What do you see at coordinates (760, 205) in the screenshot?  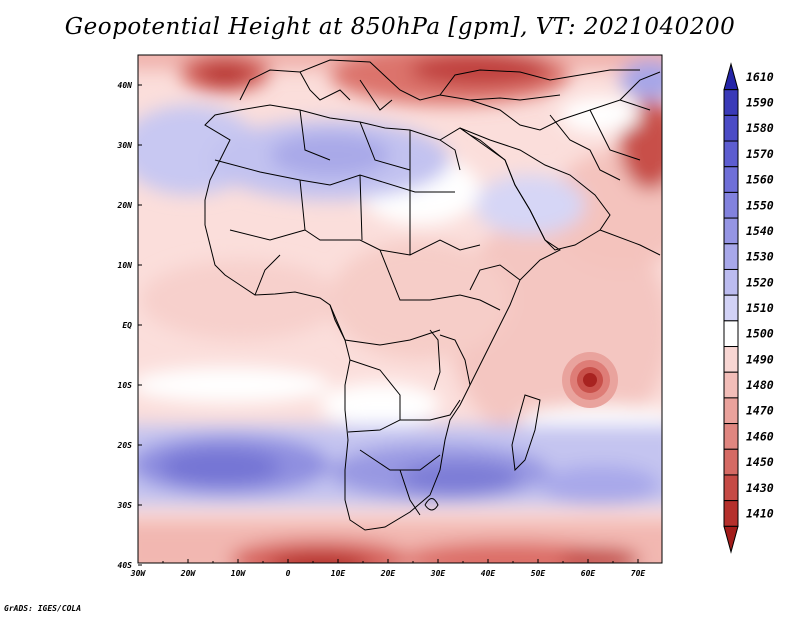 I see `colorbar-label: 1550` at bounding box center [760, 205].